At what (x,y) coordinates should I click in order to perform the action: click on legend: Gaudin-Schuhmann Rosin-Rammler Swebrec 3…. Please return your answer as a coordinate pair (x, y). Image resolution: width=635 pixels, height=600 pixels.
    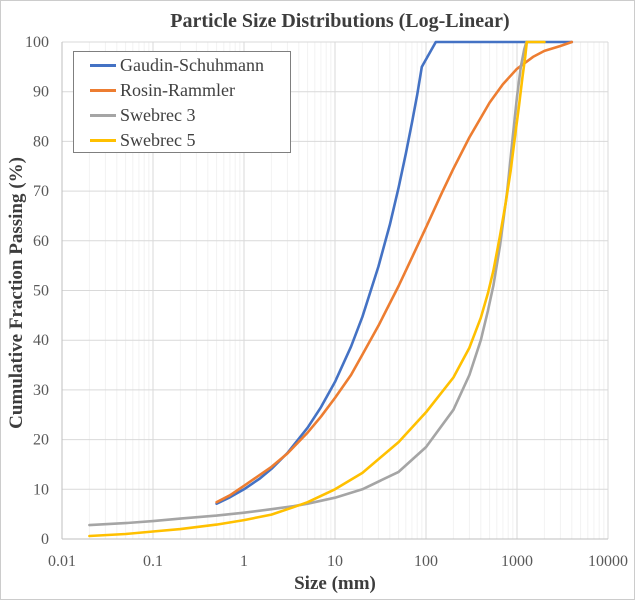
    Looking at the image, I should click on (182, 102).